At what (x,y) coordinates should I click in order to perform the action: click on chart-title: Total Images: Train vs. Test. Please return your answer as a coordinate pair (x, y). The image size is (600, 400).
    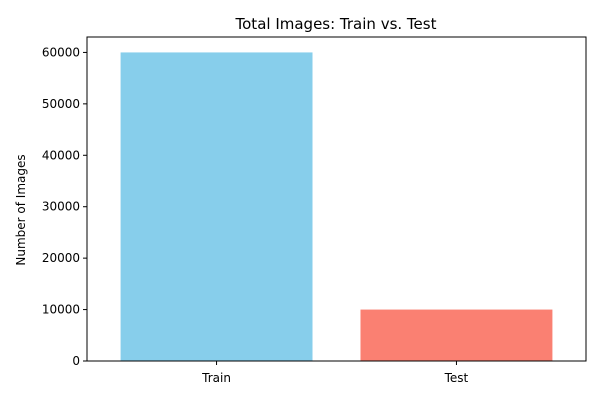
    Looking at the image, I should click on (336, 24).